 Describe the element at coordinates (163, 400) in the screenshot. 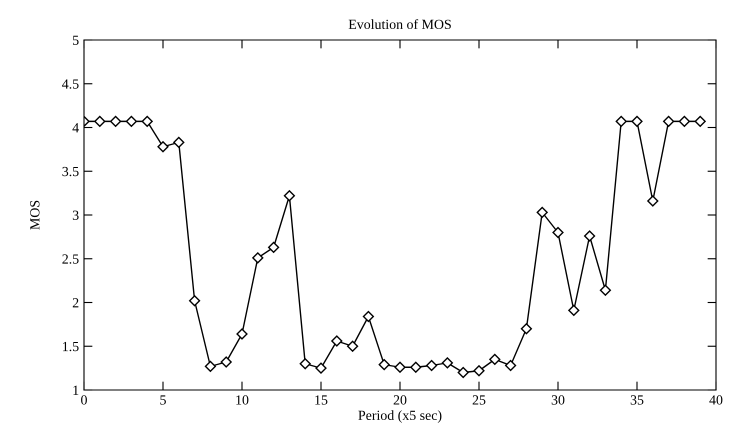

I see `x-tick-label: 5` at that location.